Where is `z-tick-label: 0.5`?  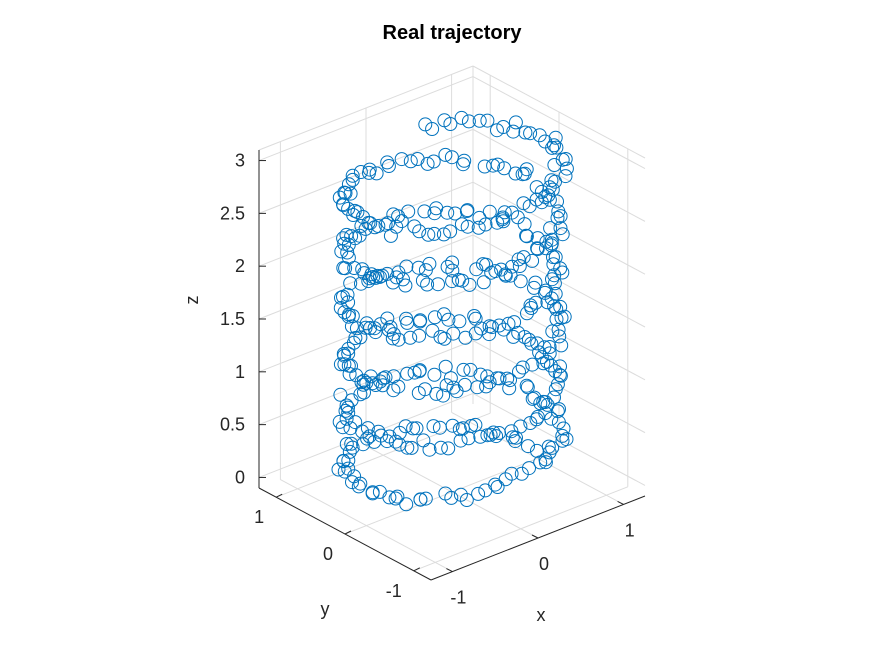 z-tick-label: 0.5 is located at coordinates (232, 425).